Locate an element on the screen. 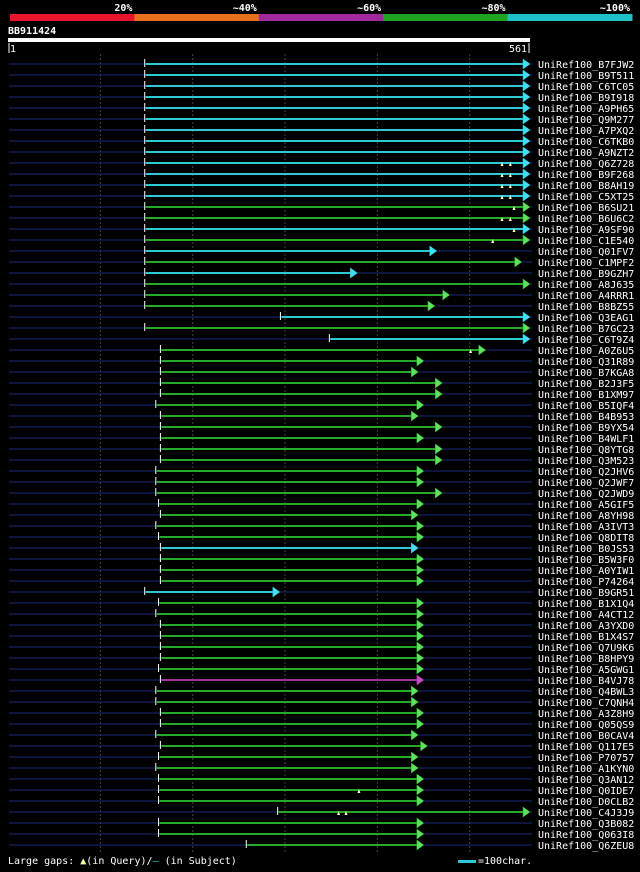 The height and width of the screenshot is (872, 640). hit-label: UniRef100_P74264 is located at coordinates (586, 582).